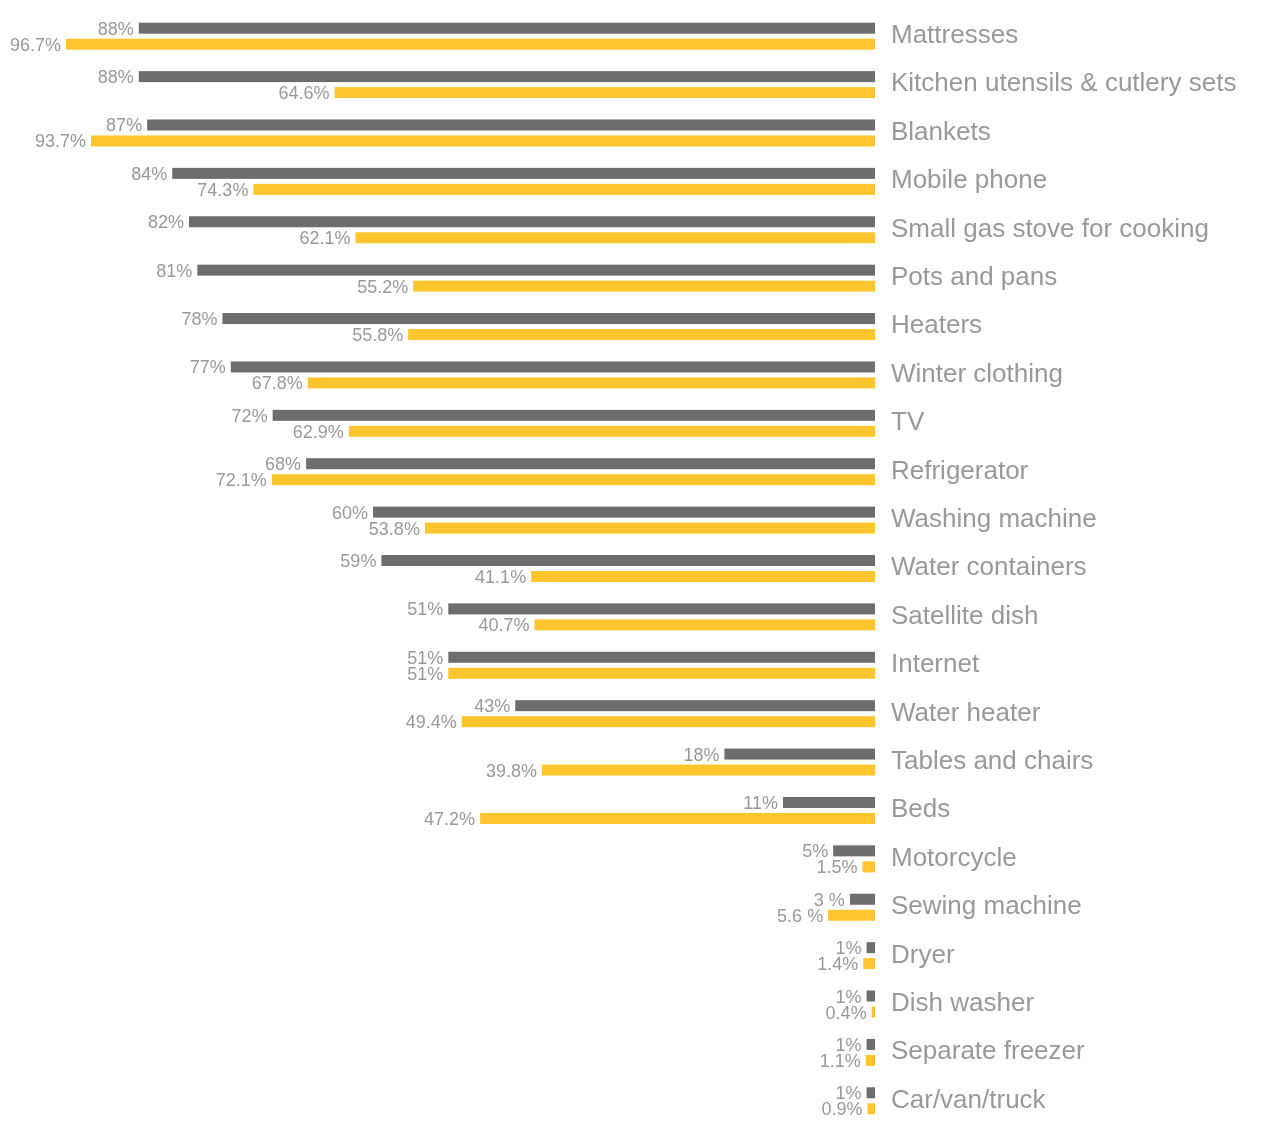  Describe the element at coordinates (223, 189) in the screenshot. I see `data-label: 74.3%` at that location.